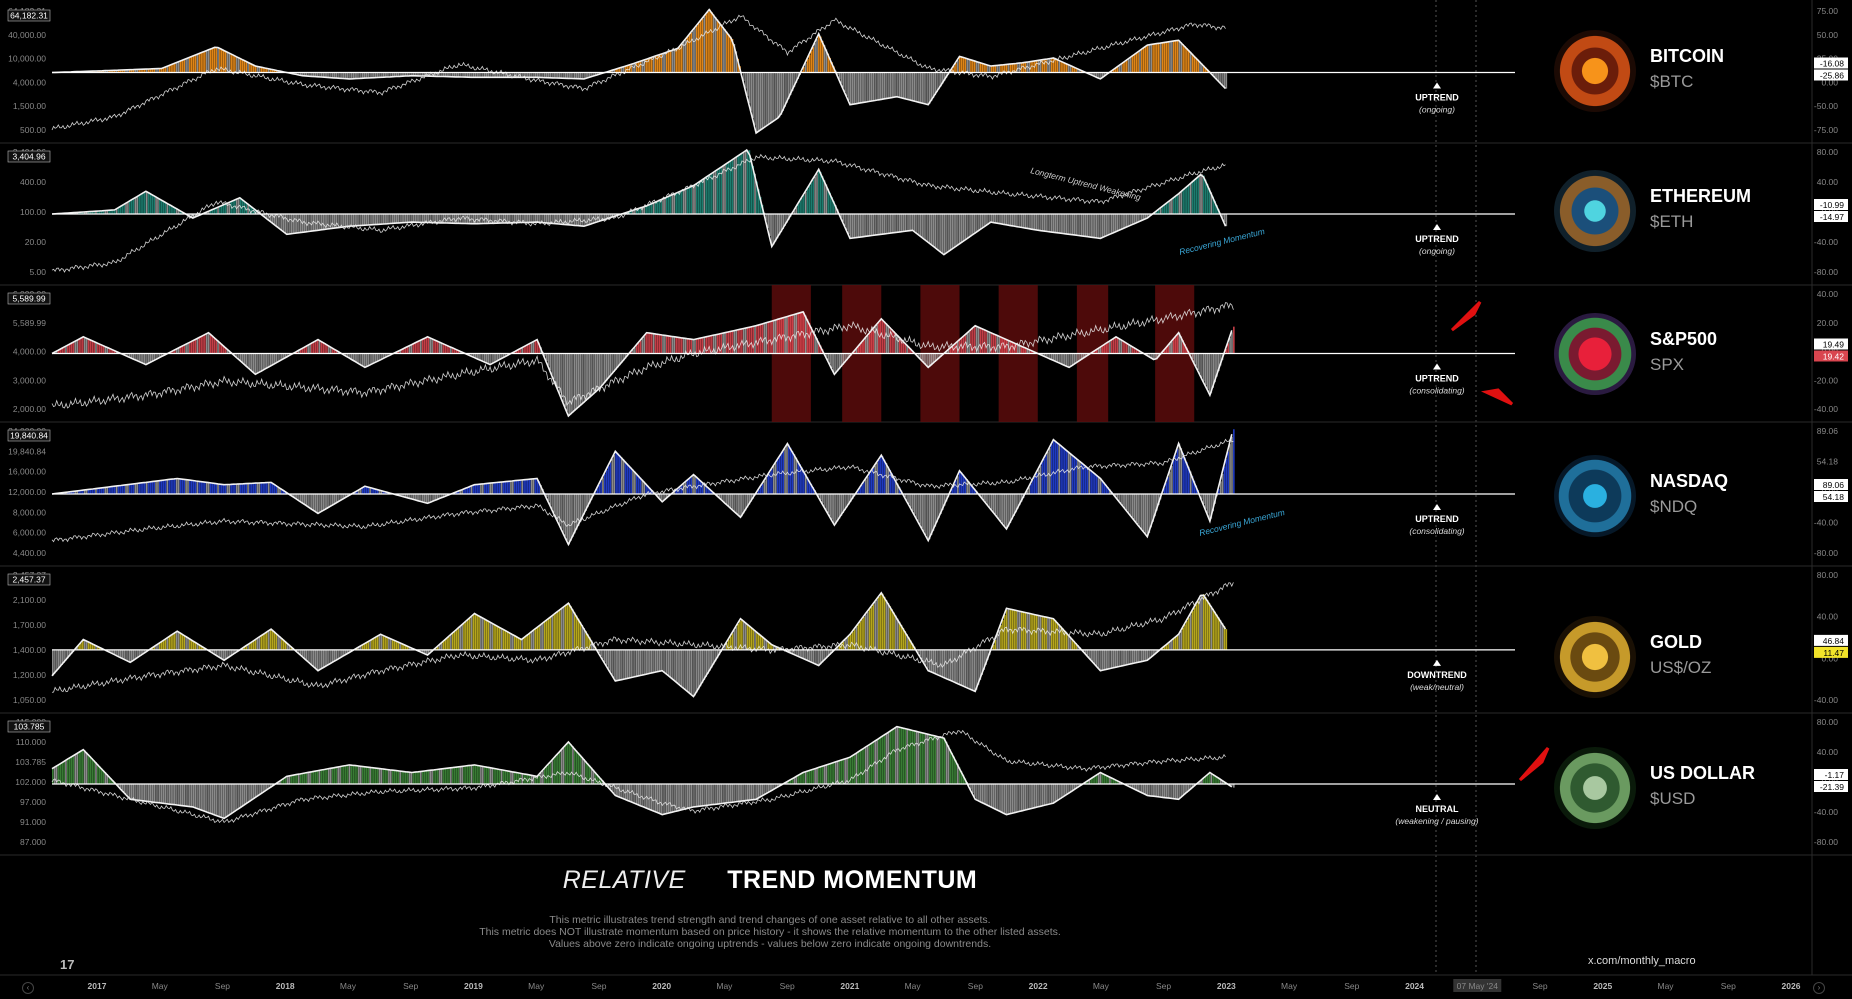 This screenshot has width=1852, height=999. I want to click on author-handle: x.com/monthly_macro, so click(1642, 961).